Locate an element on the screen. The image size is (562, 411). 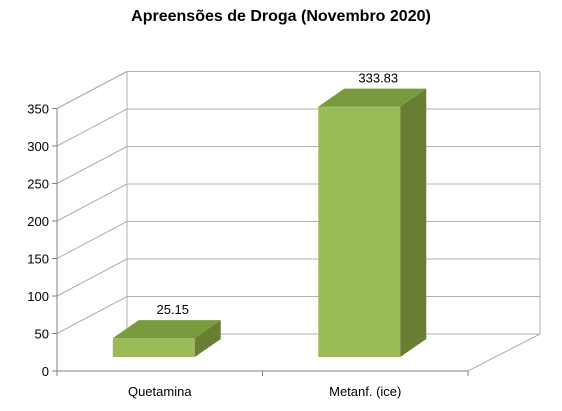
x-tick-label: Metanf. (ice) is located at coordinates (365, 391).